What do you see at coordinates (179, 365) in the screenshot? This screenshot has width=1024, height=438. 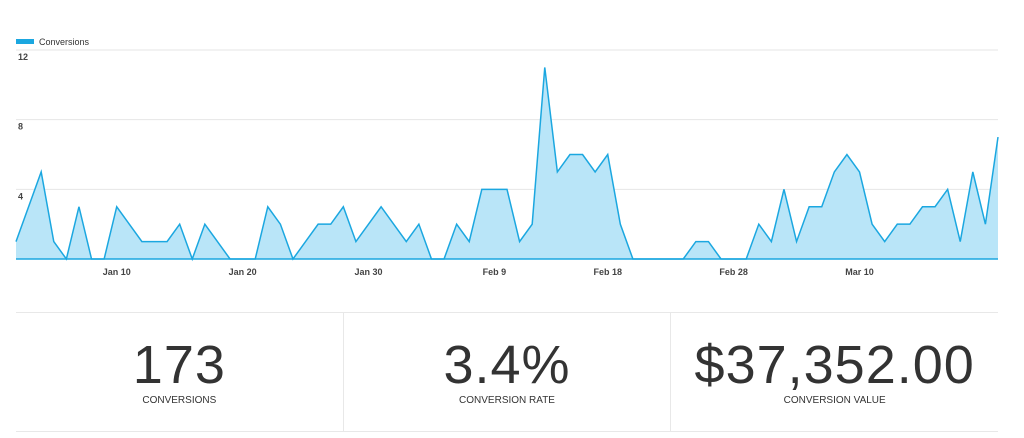 I see `stat-value: 173` at bounding box center [179, 365].